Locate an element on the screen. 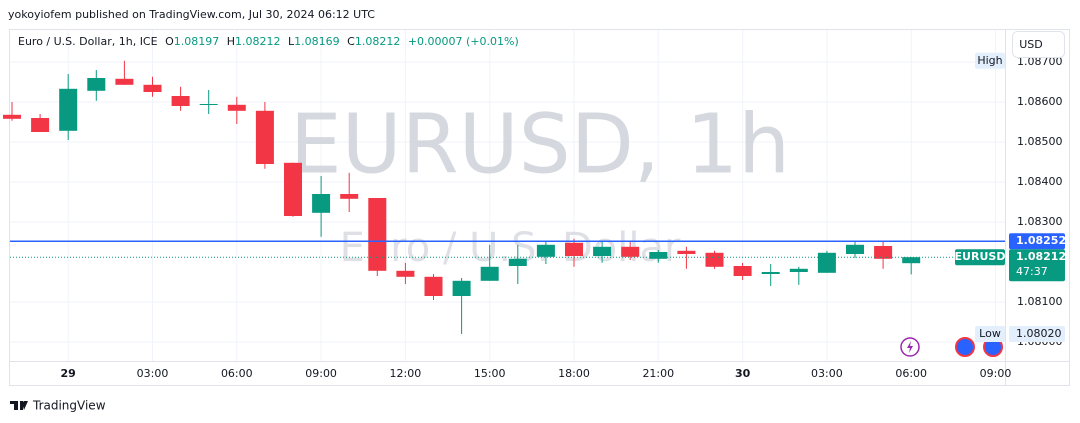 Image resolution: width=1080 pixels, height=423 pixels. marker-label: Low is located at coordinates (990, 333).